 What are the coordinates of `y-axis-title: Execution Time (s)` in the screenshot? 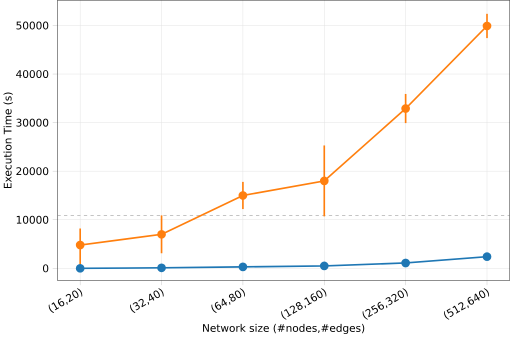 It's located at (8, 140).